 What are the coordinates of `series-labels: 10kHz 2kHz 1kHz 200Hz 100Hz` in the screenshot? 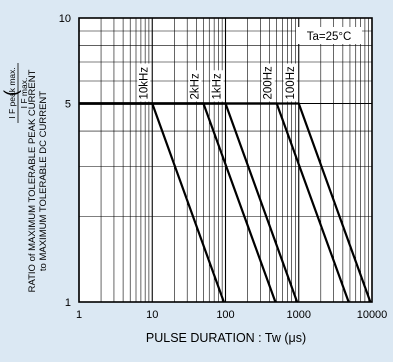 It's located at (217, 82).